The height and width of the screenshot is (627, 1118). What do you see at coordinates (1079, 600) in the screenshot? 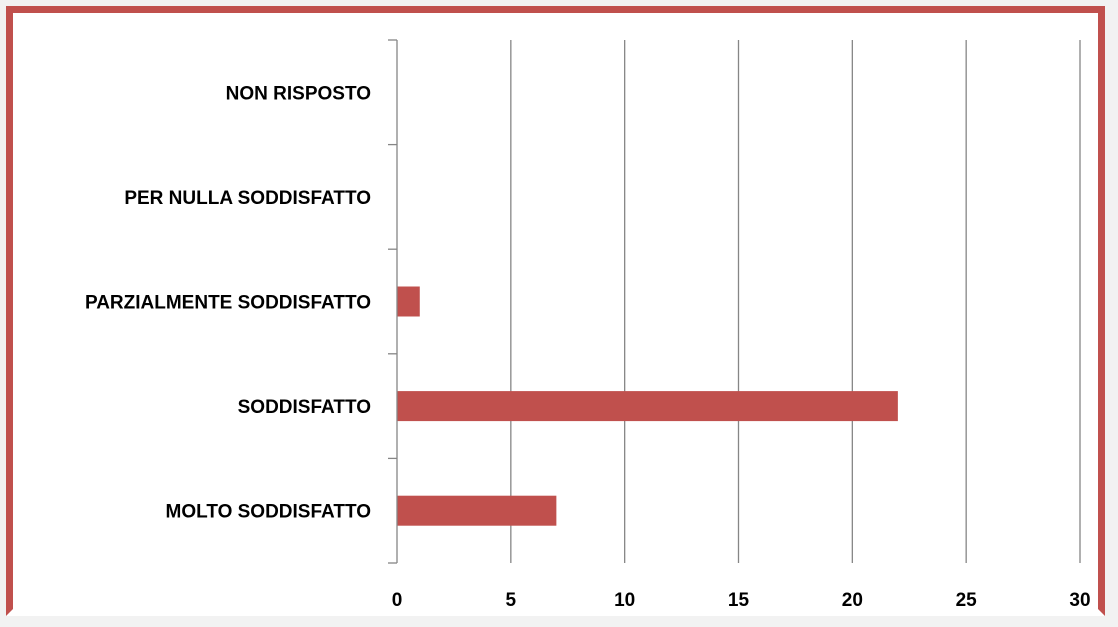
I see `tick-label: 30` at bounding box center [1079, 600].